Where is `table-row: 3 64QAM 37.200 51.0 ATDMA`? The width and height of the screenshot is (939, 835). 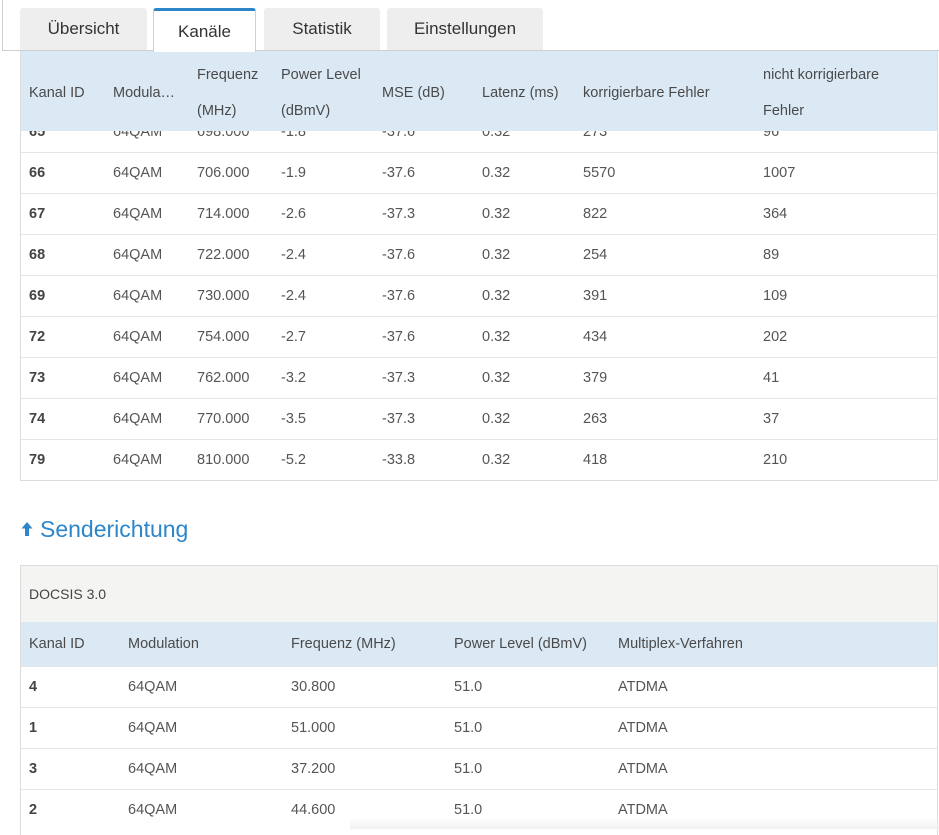 table-row: 3 64QAM 37.200 51.0 ATDMA is located at coordinates (479, 769).